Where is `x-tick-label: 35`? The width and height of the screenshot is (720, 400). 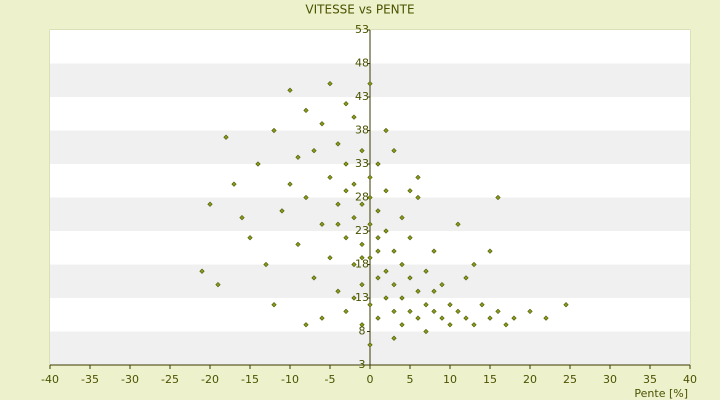
x-tick-label: 35 is located at coordinates (650, 379).